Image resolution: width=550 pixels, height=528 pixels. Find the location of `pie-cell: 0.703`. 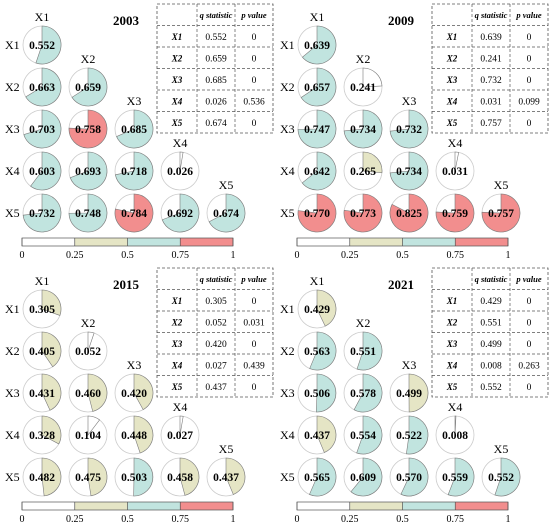

pie-cell: 0.703 is located at coordinates (42, 129).